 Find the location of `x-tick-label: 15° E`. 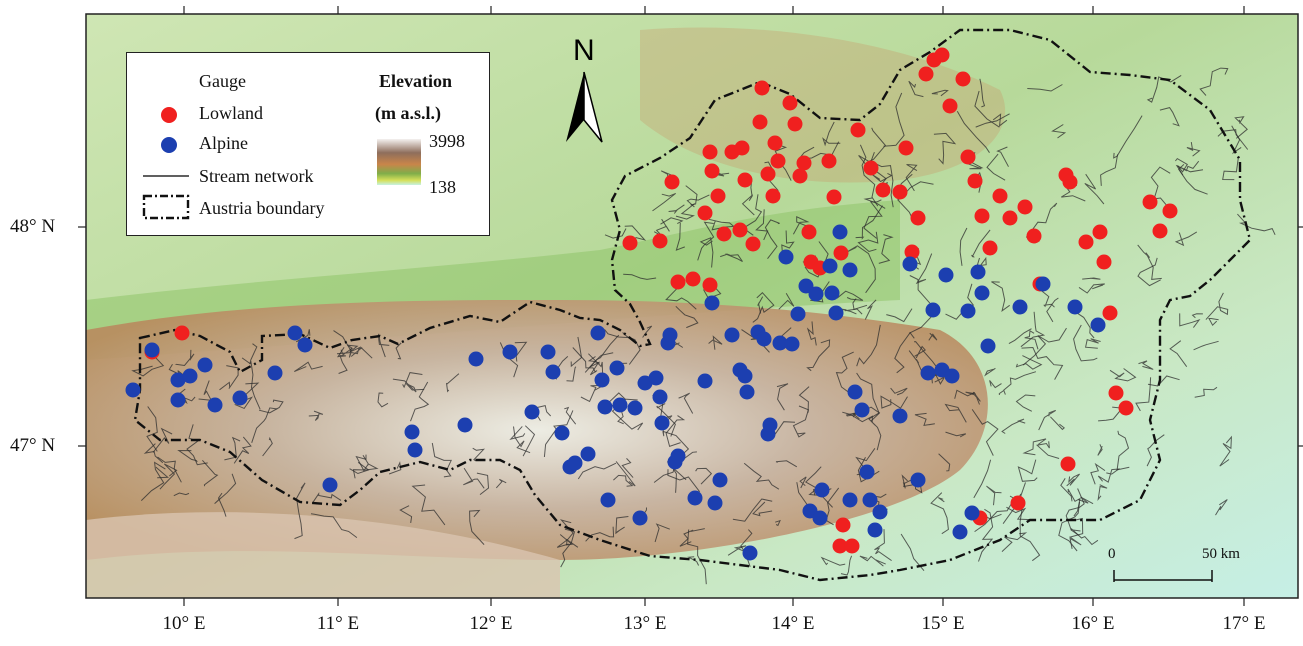

x-tick-label: 15° E is located at coordinates (943, 623).